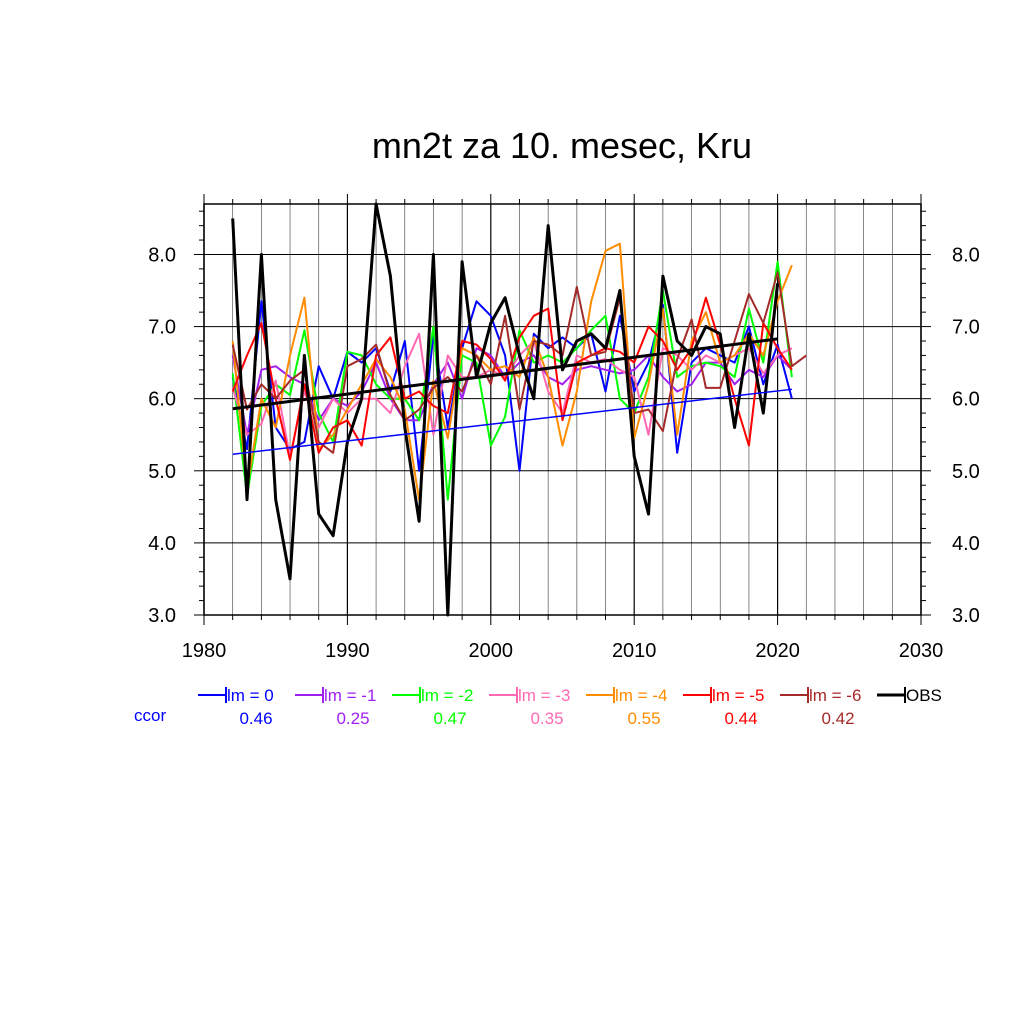 Image resolution: width=1024 pixels, height=1024 pixels. Describe the element at coordinates (350, 695) in the screenshot. I see `legend-label: lm = -1` at that location.